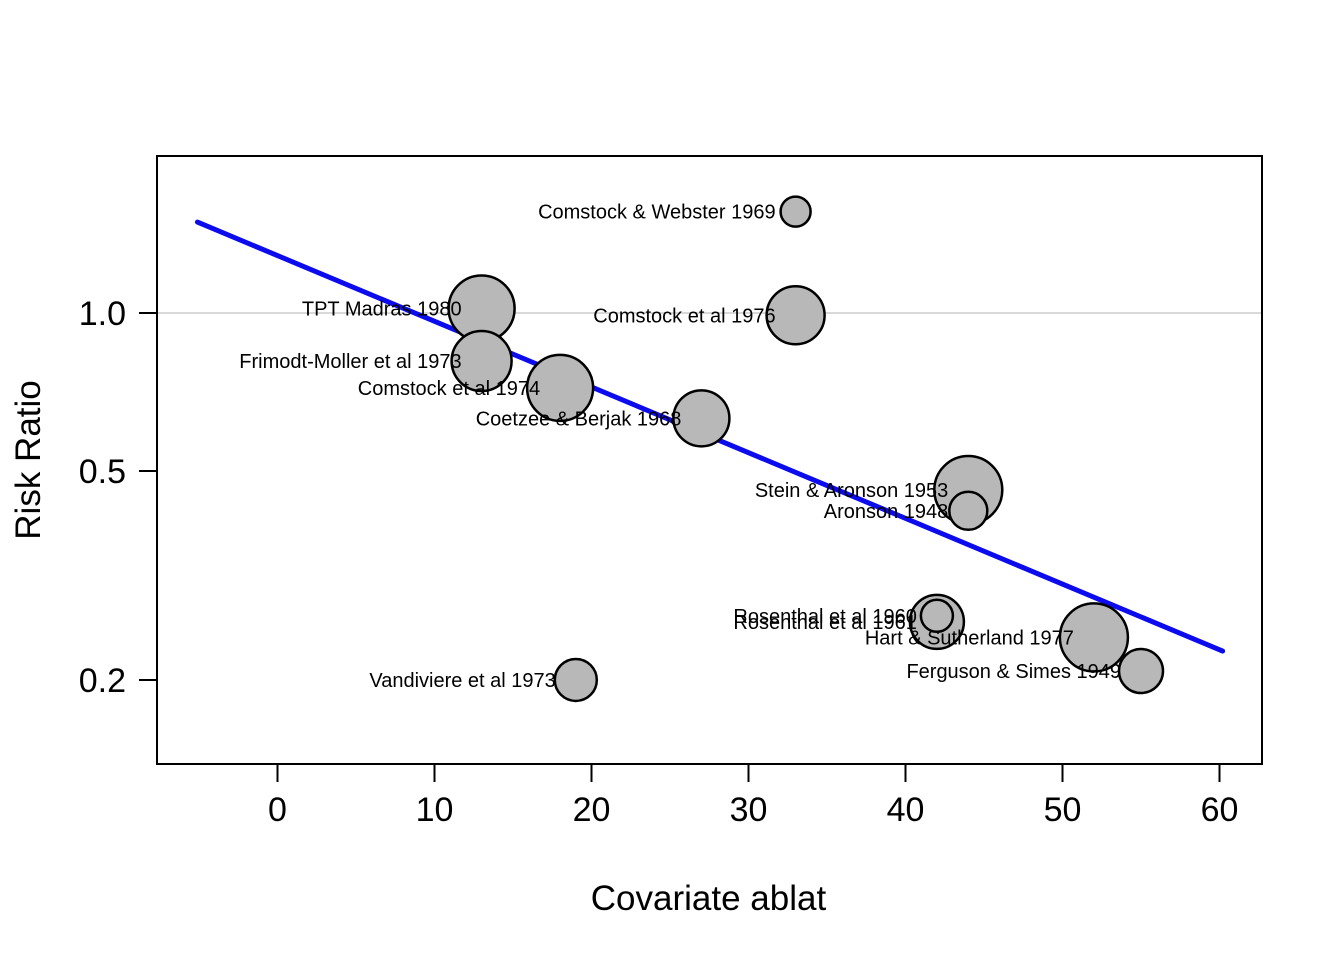 The height and width of the screenshot is (960, 1344). Describe the element at coordinates (102, 314) in the screenshot. I see `y-axis-tick-label: 1.0` at that location.